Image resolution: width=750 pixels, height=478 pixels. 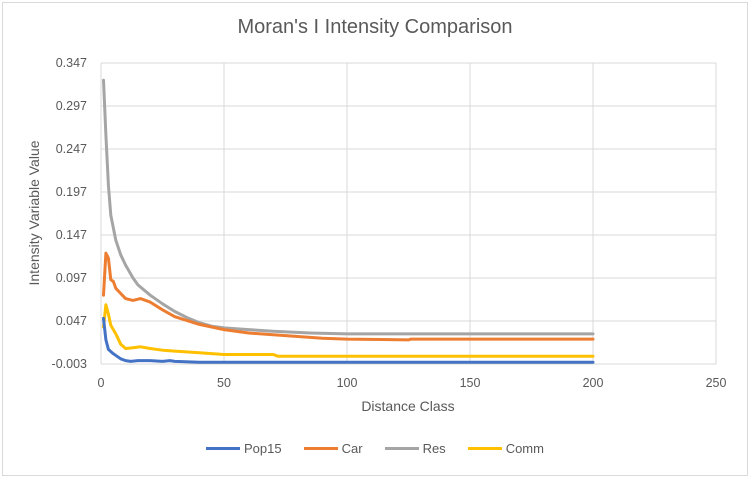 I want to click on x-axis-label: Distance Class, so click(x=407, y=406).